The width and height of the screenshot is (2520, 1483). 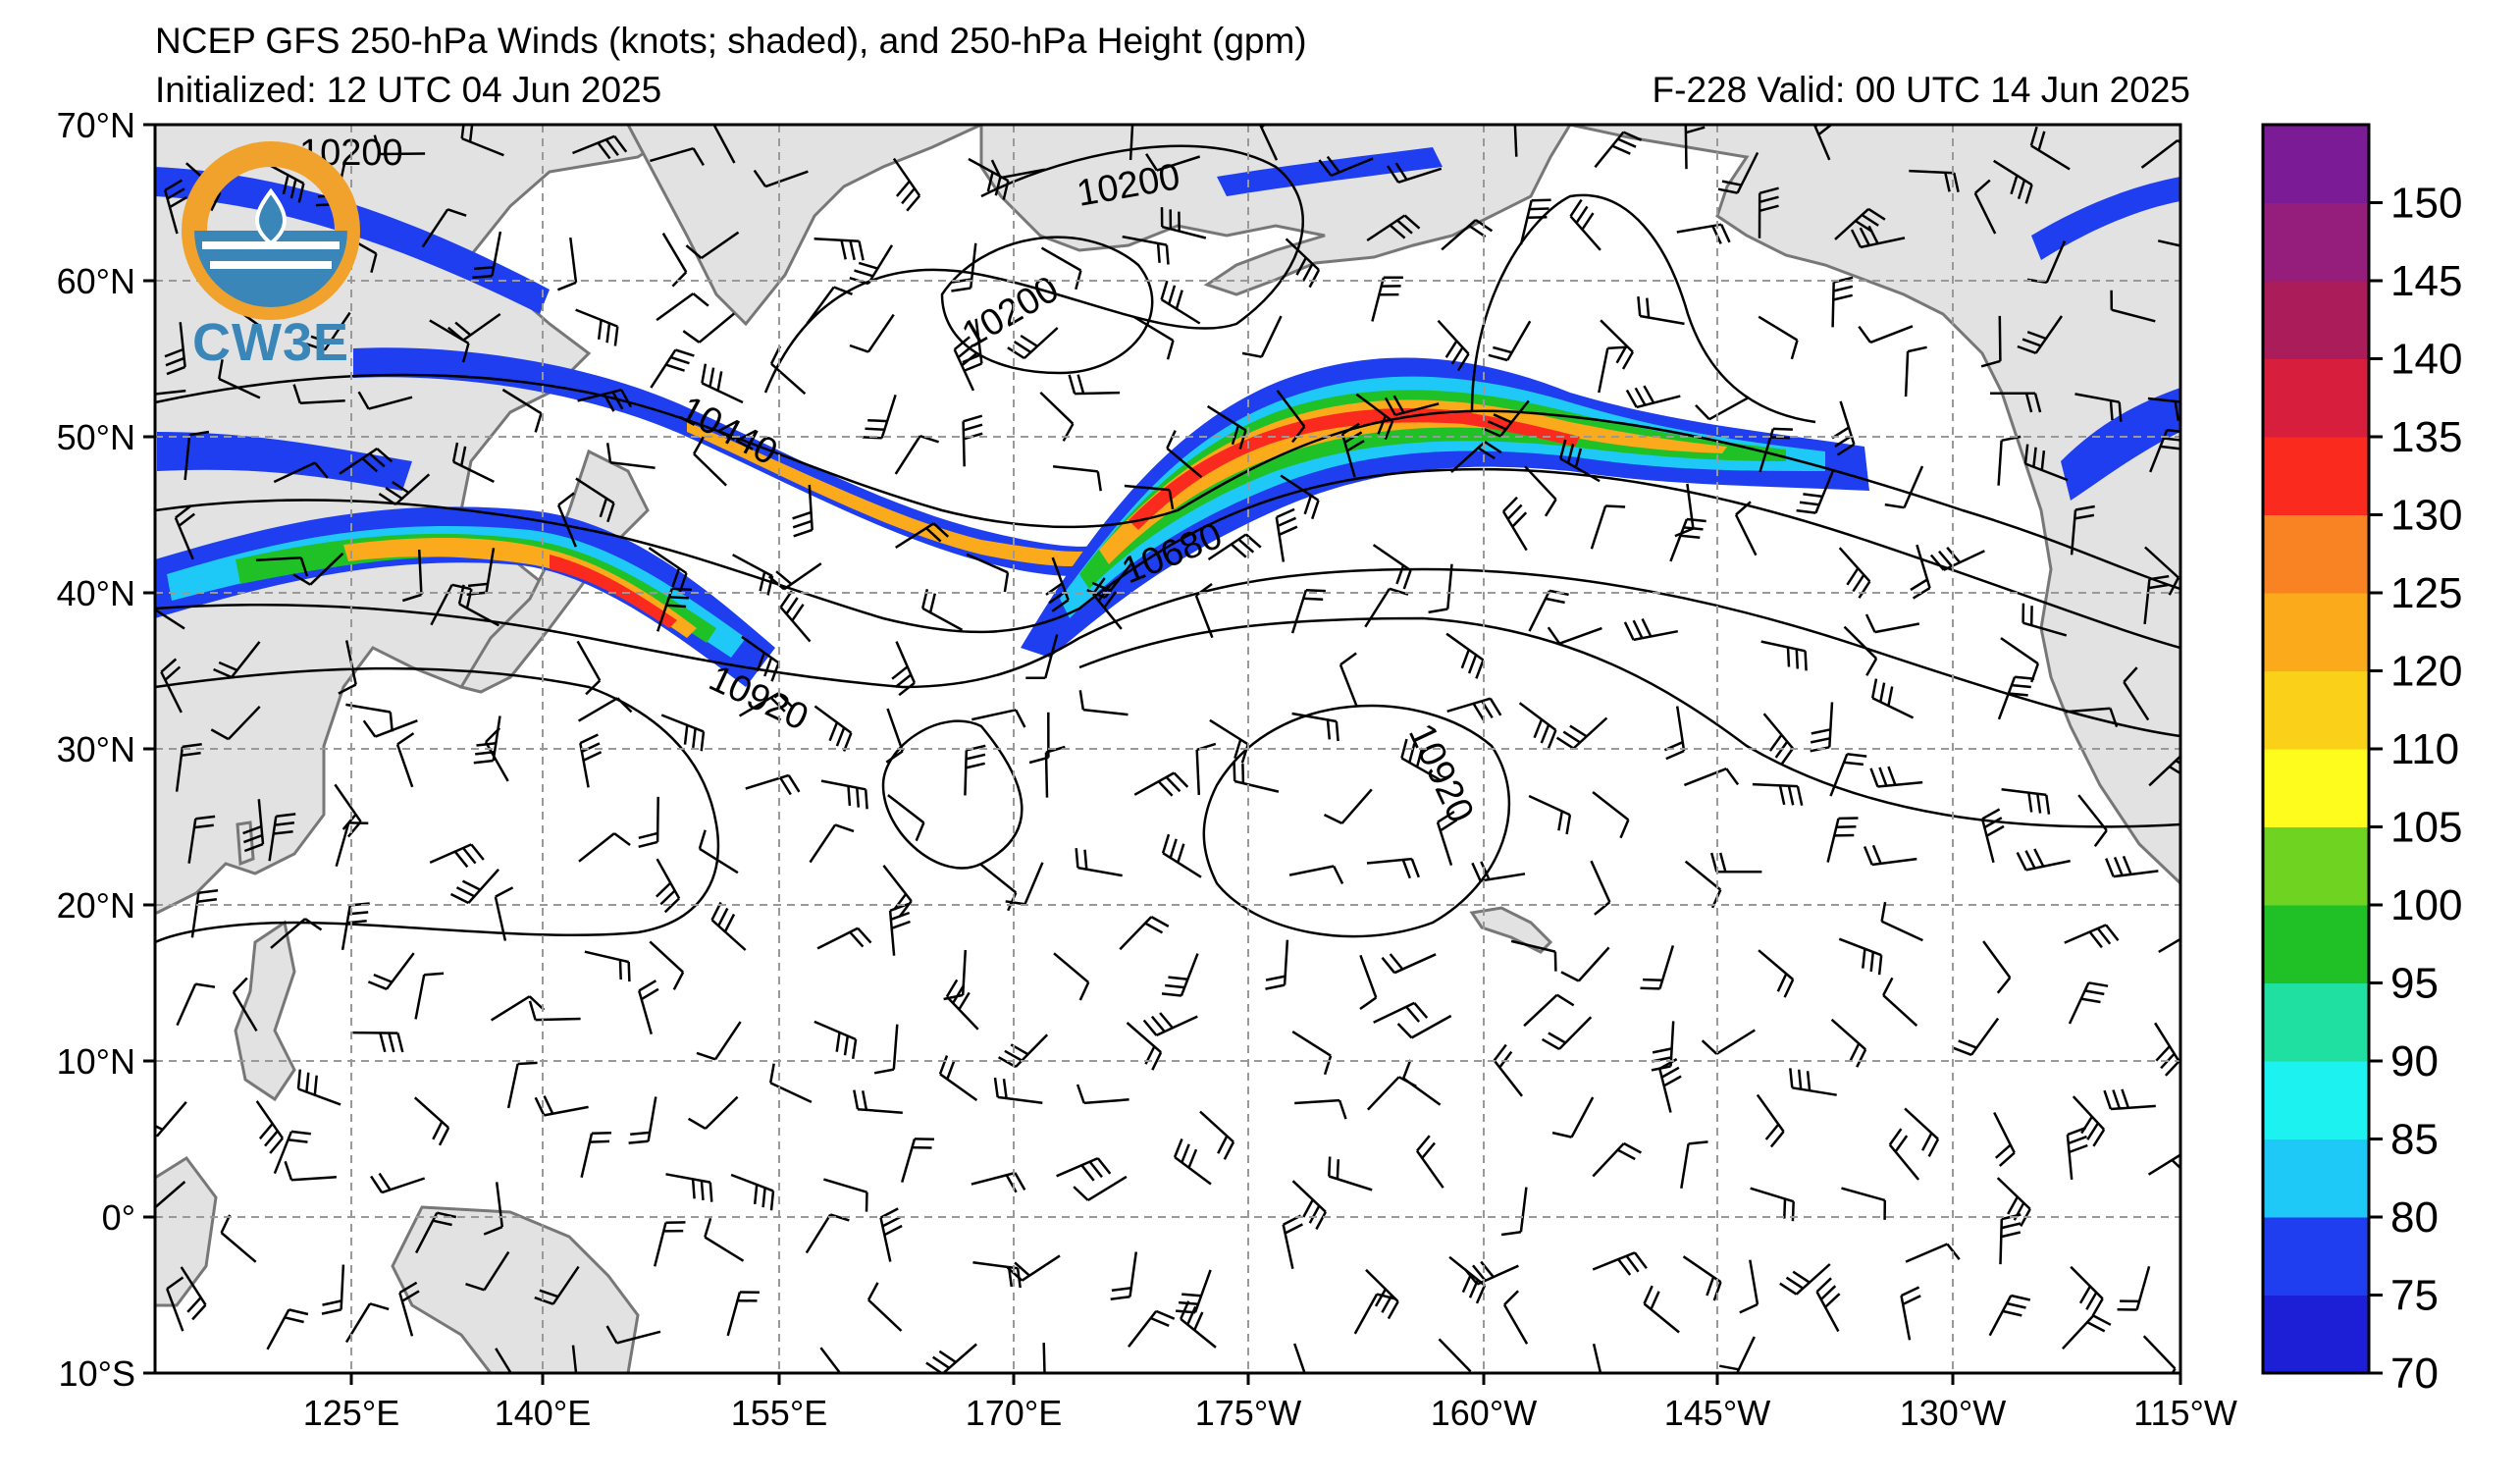 I want to click on colorbar-tick-label: 110, so click(x=2424, y=749).